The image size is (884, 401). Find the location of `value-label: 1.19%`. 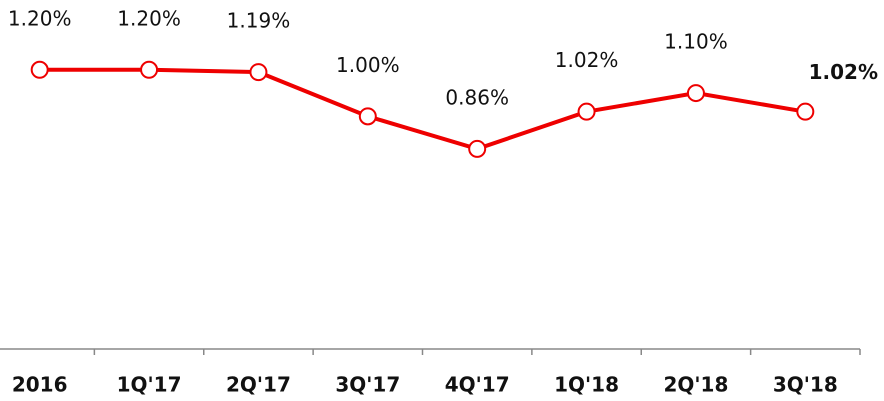

value-label: 1.19% is located at coordinates (259, 21).